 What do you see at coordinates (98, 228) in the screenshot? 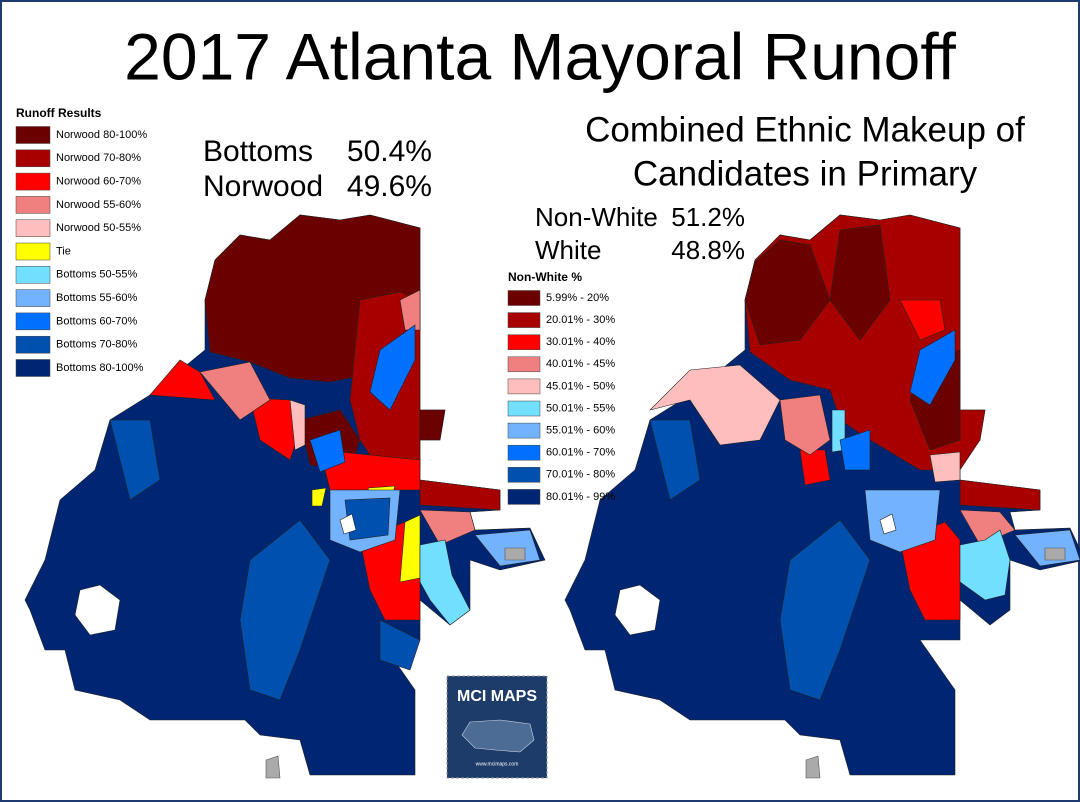
I see `legend-label: Norwood 50-55%` at bounding box center [98, 228].